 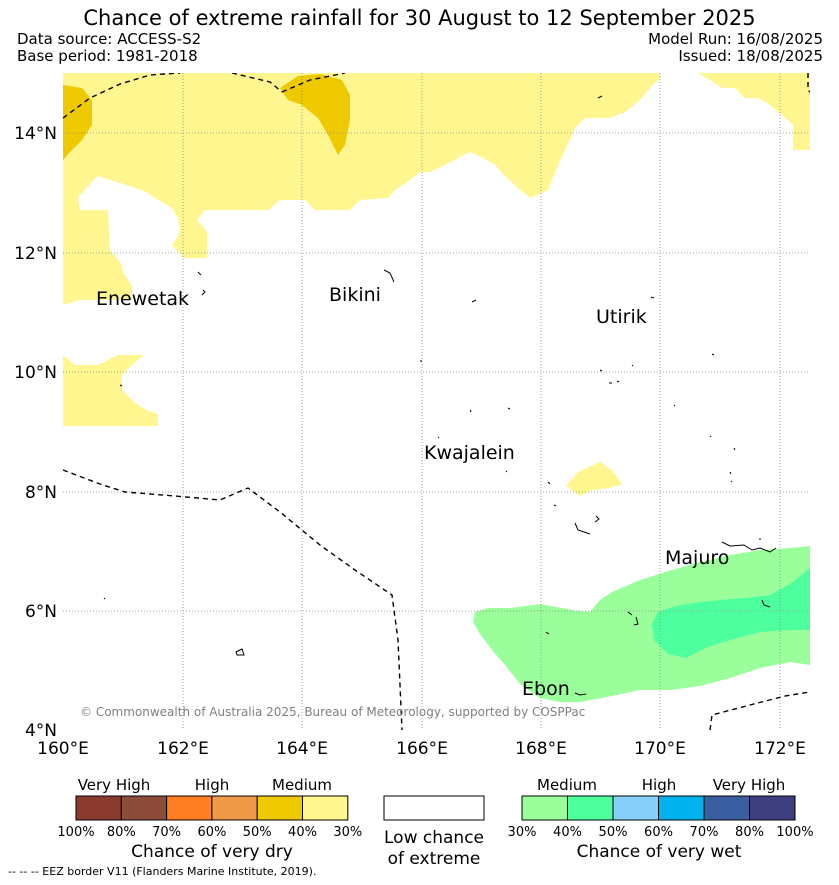 I want to click on lon-tick-166e: 166°E, so click(x=422, y=749).